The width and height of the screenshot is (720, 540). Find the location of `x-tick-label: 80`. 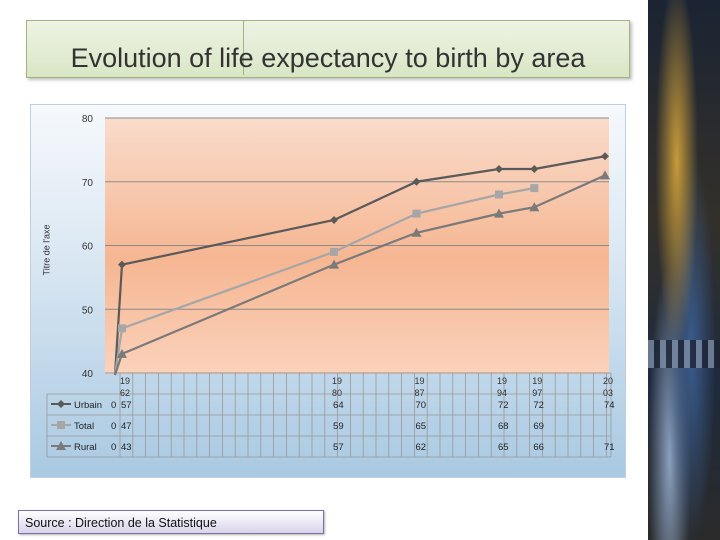

x-tick-label: 80 is located at coordinates (337, 393).